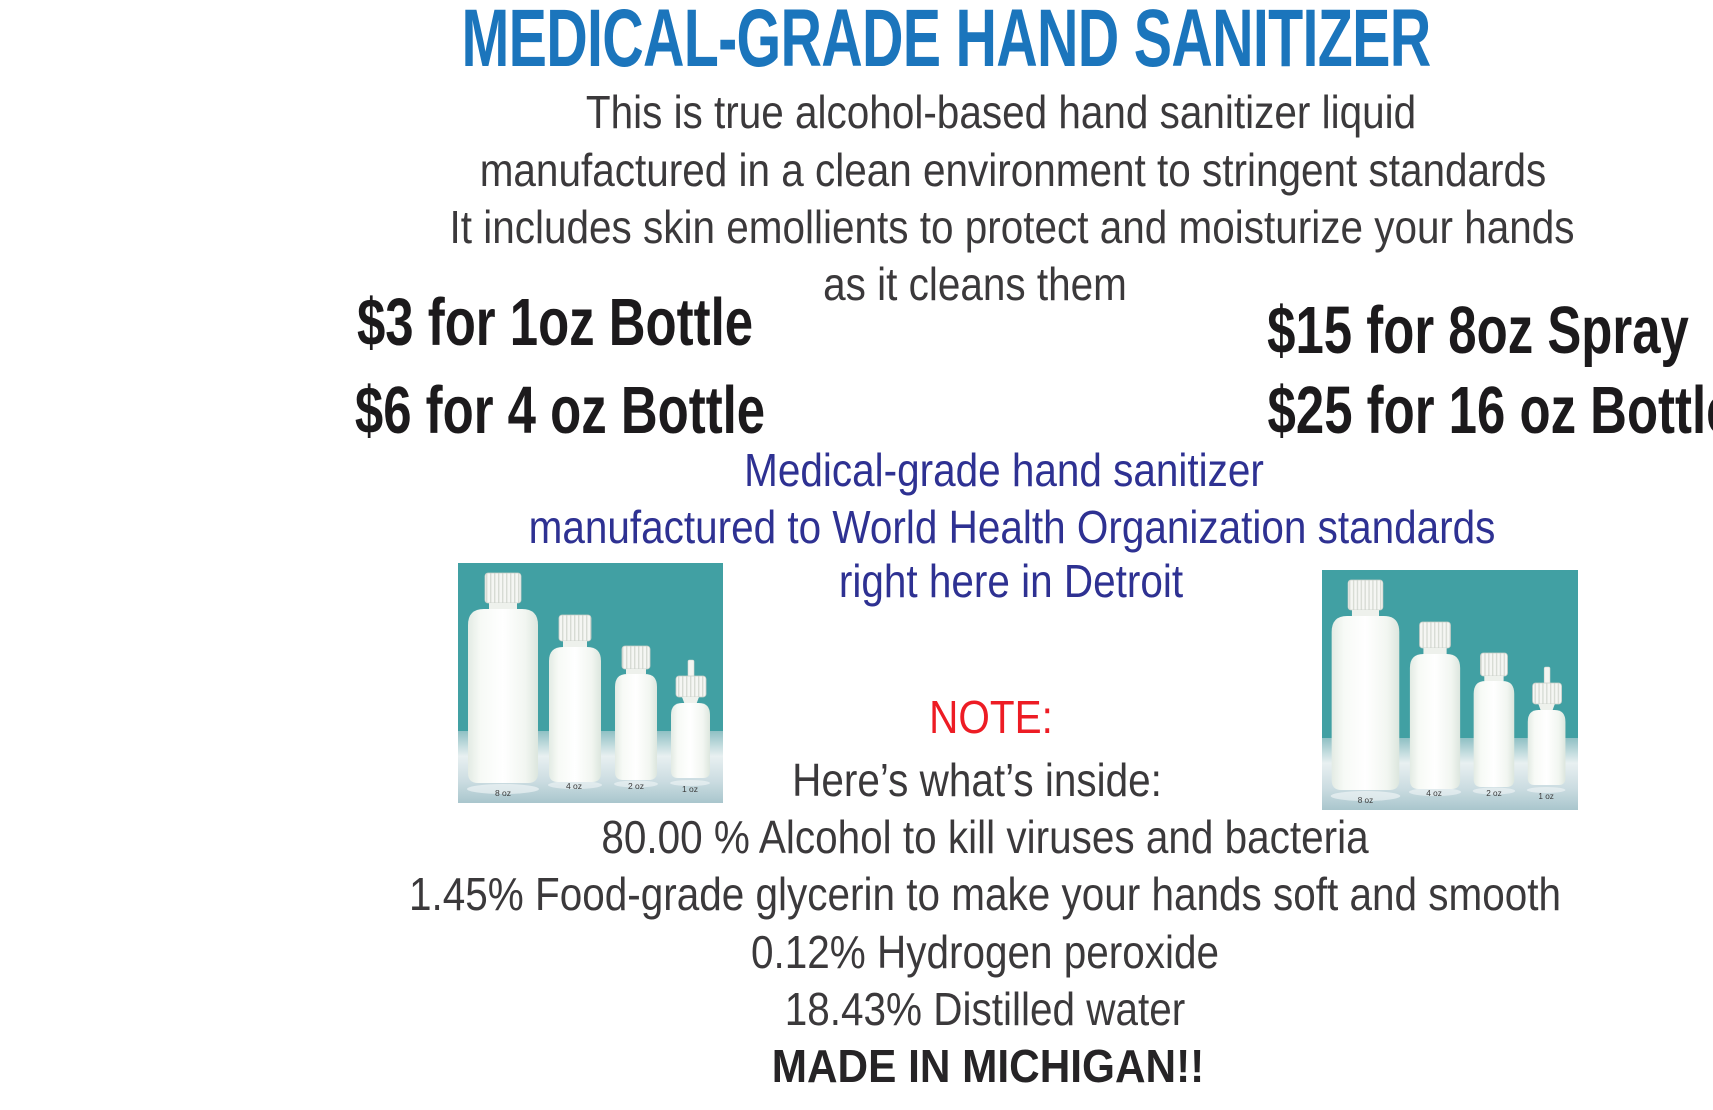 The height and width of the screenshot is (1110, 1713). What do you see at coordinates (1004, 470) in the screenshot?
I see `origin-line-1: Medical-grade hand sanitizer` at bounding box center [1004, 470].